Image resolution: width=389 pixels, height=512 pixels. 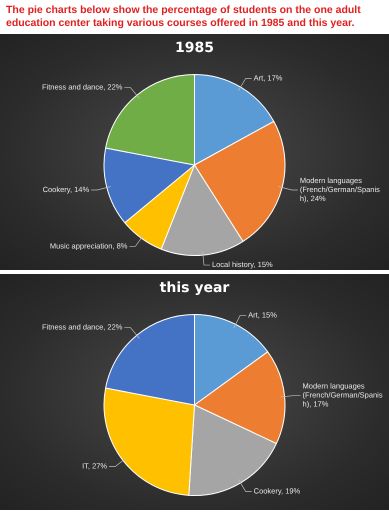 I want to click on text: The pie charts below show the percentage of students on the one adult education center taking various courses offered in 1985 and this year., so click(x=183, y=17).